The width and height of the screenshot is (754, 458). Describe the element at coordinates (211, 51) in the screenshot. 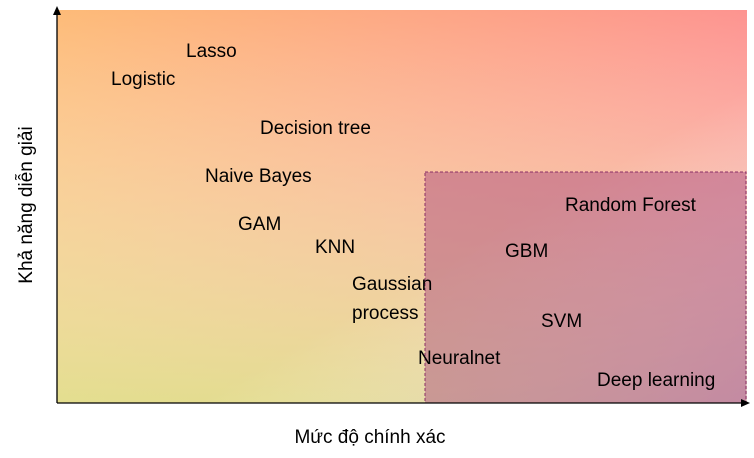

I see `model-label-lasso: Lasso` at that location.